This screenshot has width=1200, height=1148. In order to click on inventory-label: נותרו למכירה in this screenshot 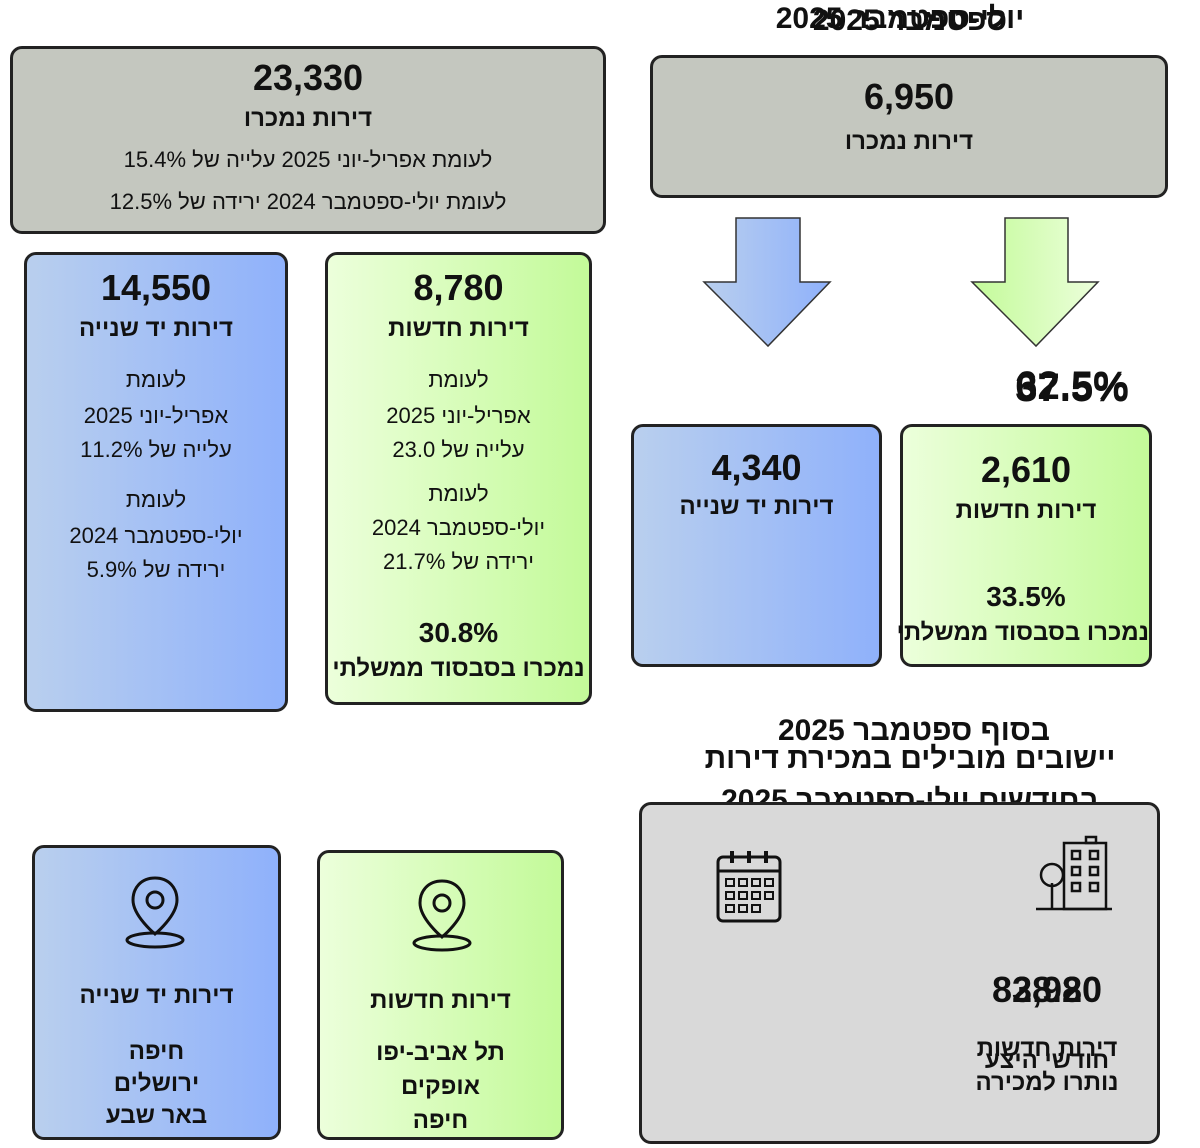, I will do `click(1047, 1082)`.